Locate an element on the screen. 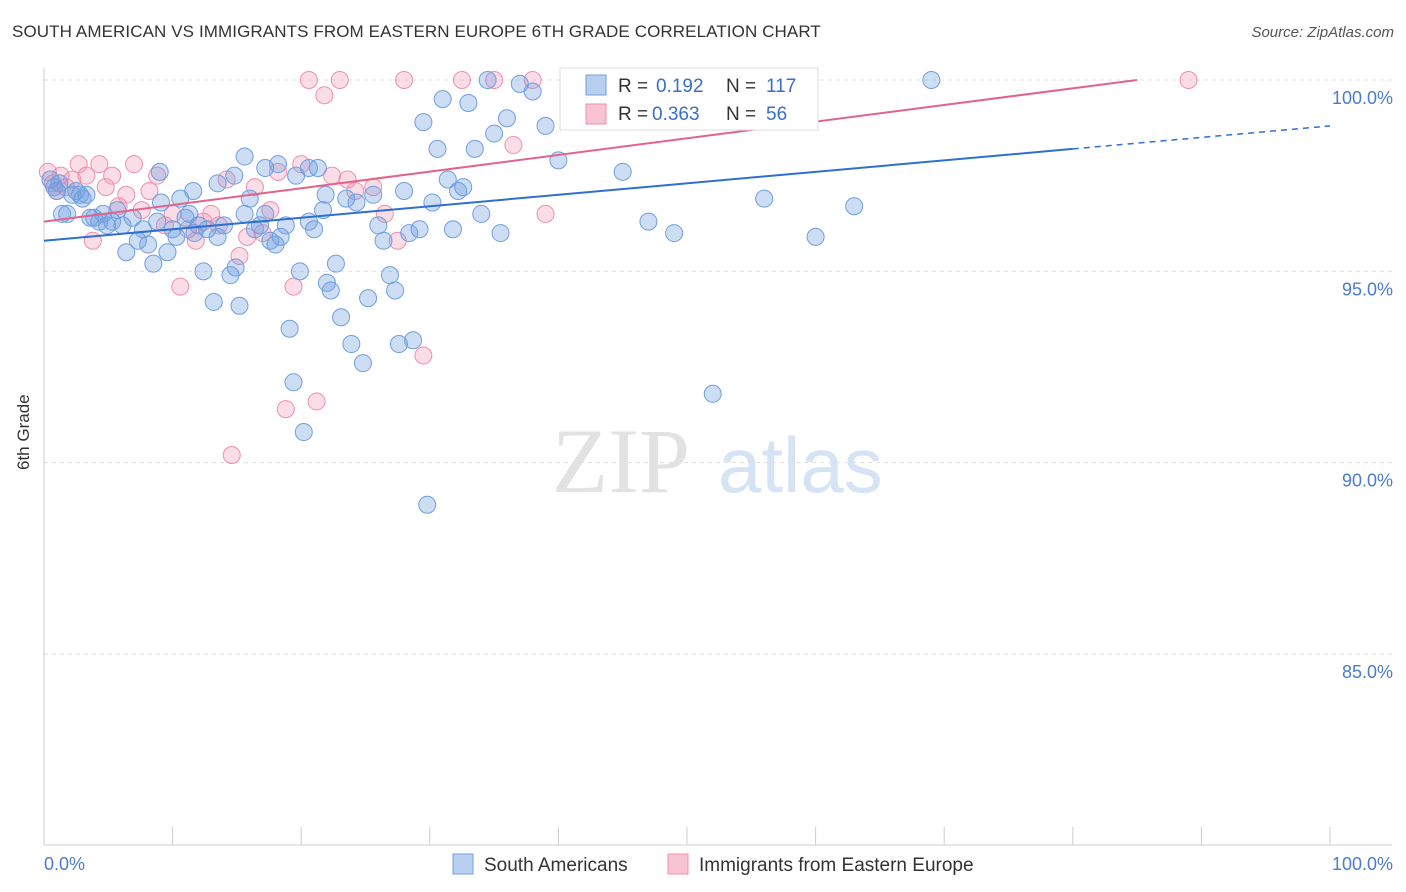  watermark-zip: ZIP is located at coordinates (621, 461).